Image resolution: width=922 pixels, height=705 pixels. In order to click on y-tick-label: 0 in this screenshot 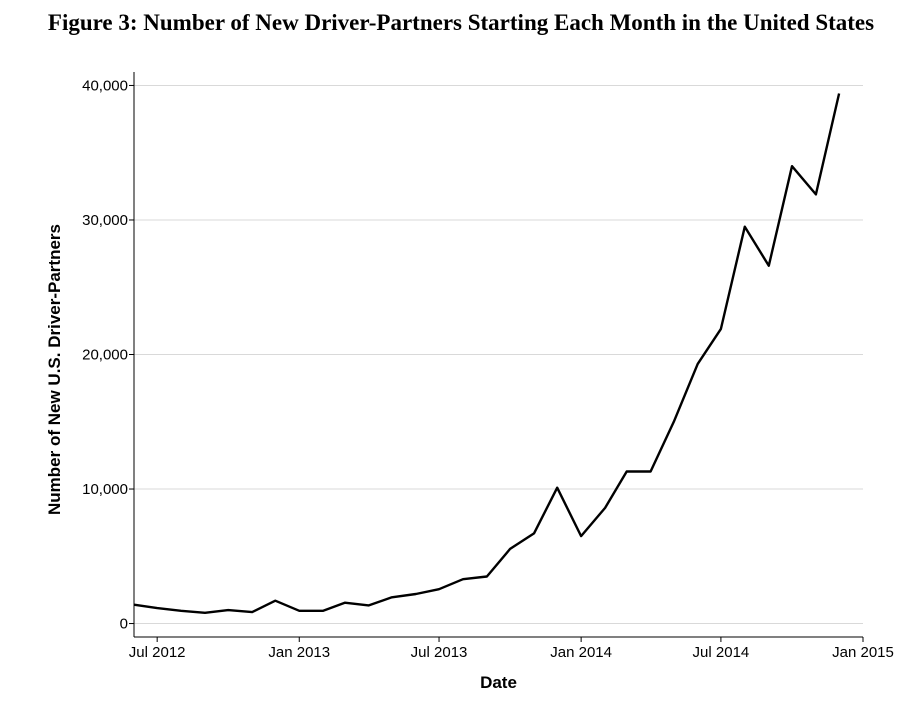, I will do `click(124, 624)`.